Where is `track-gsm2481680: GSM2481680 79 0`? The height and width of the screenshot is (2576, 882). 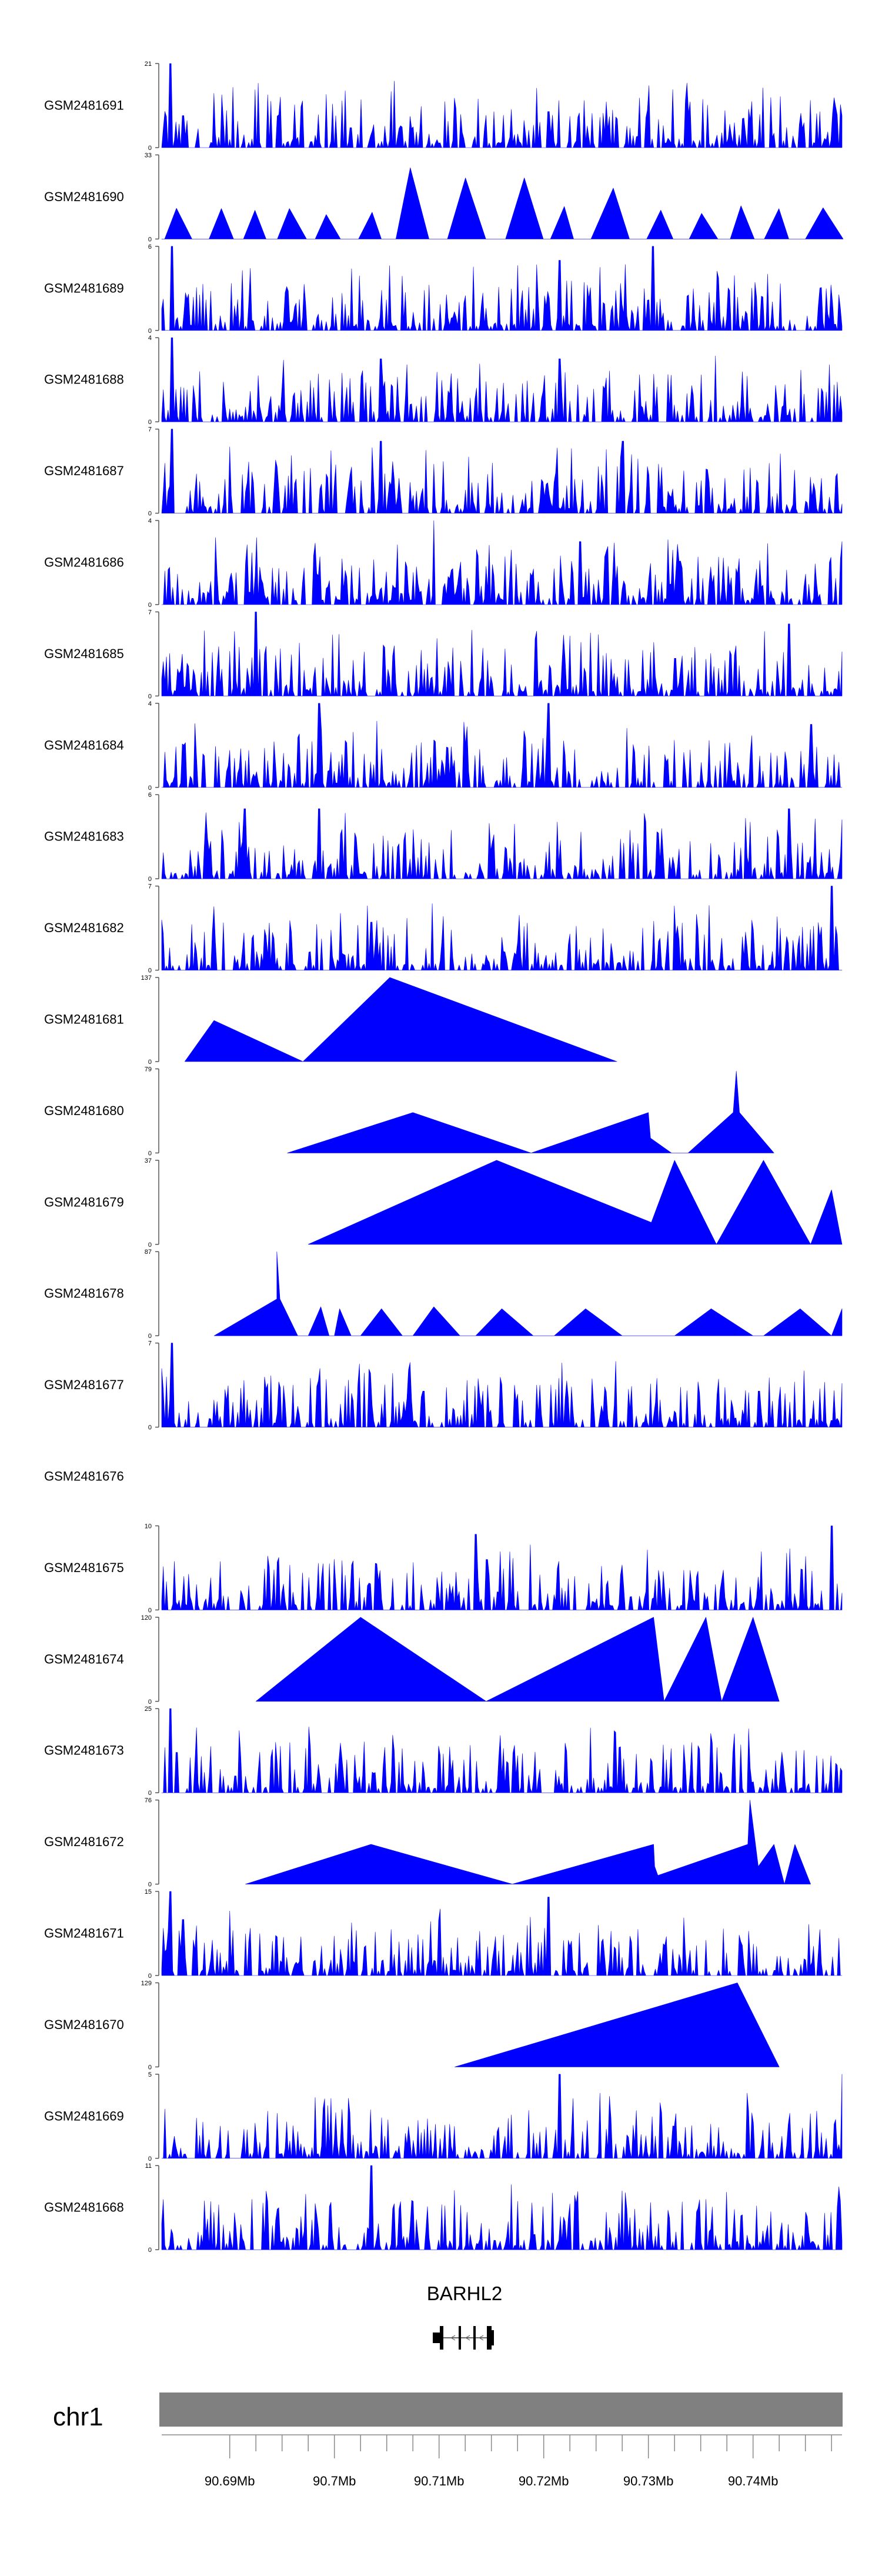 track-gsm2481680: GSM2481680 79 0 is located at coordinates (409, 1111).